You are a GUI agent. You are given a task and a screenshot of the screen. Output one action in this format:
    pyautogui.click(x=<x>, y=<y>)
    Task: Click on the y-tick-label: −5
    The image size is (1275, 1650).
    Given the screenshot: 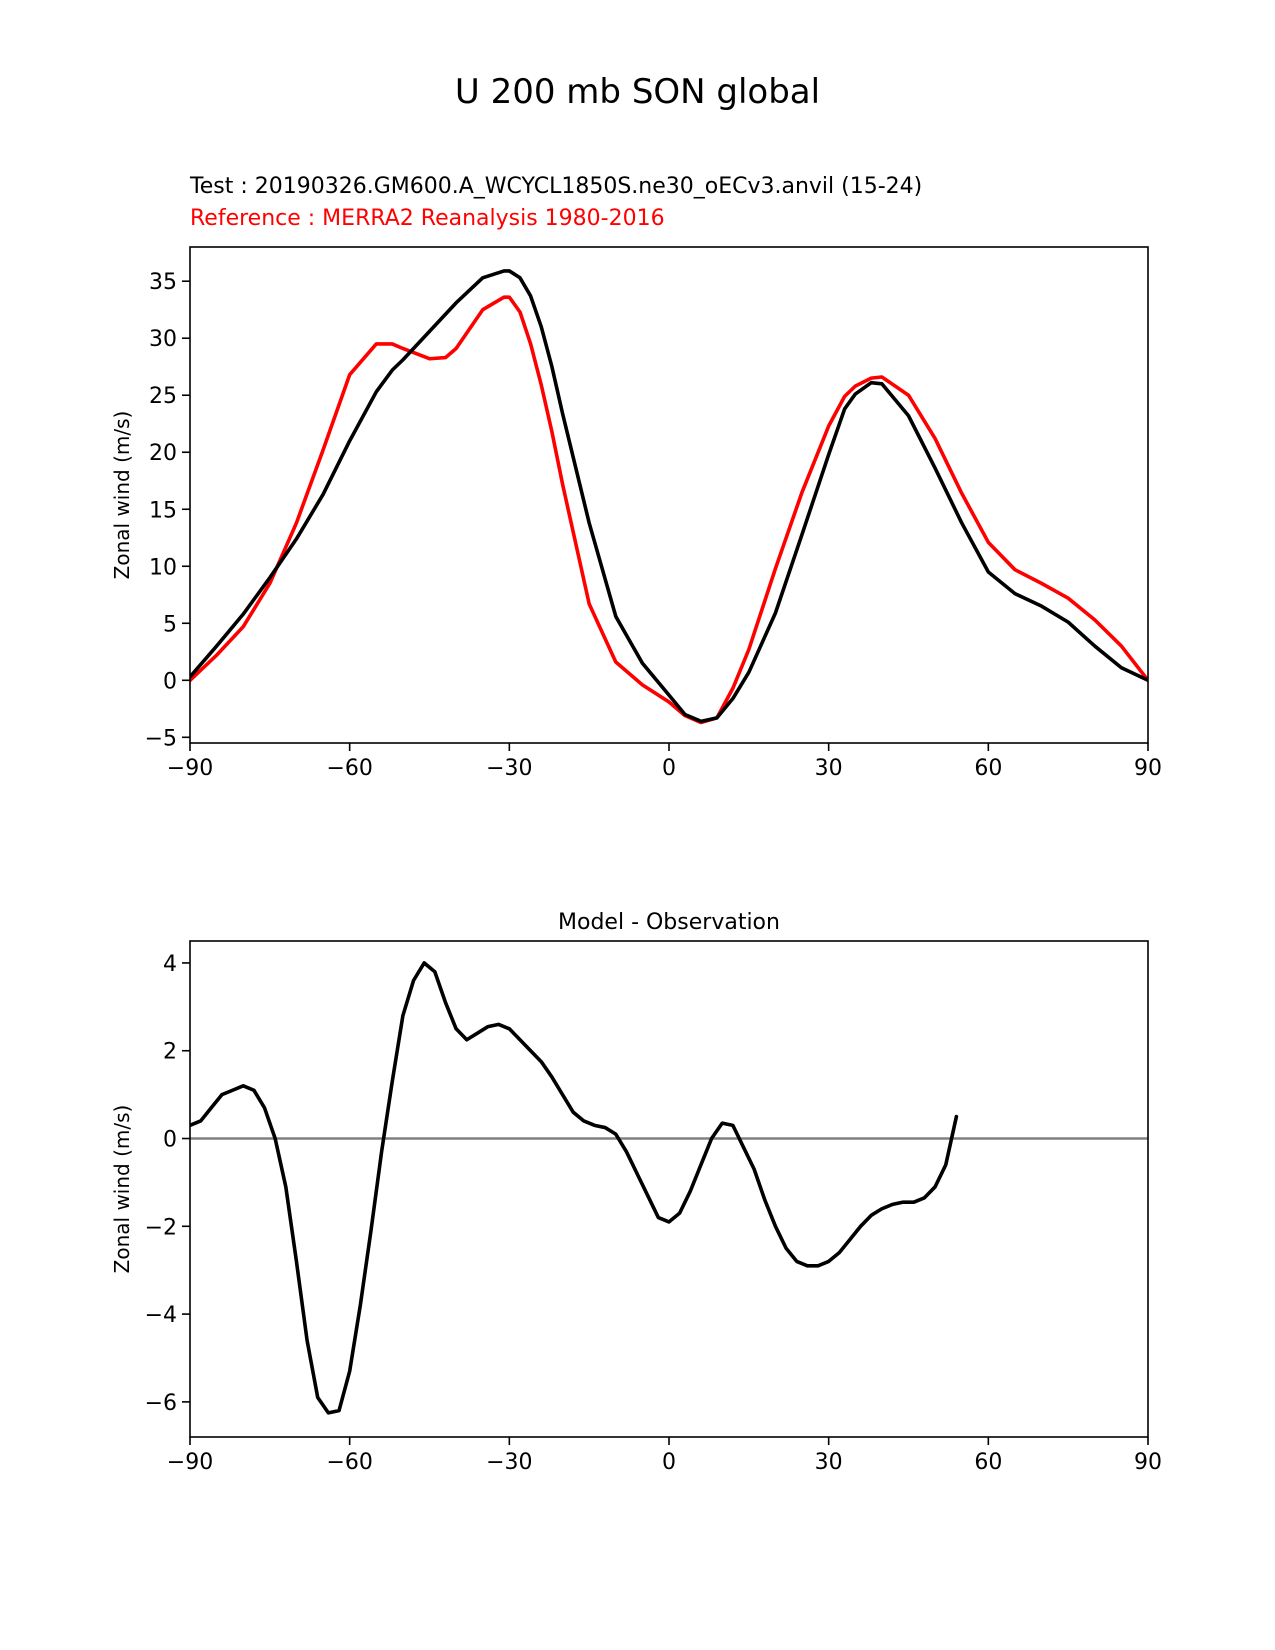 What is the action you would take?
    pyautogui.click(x=161, y=738)
    